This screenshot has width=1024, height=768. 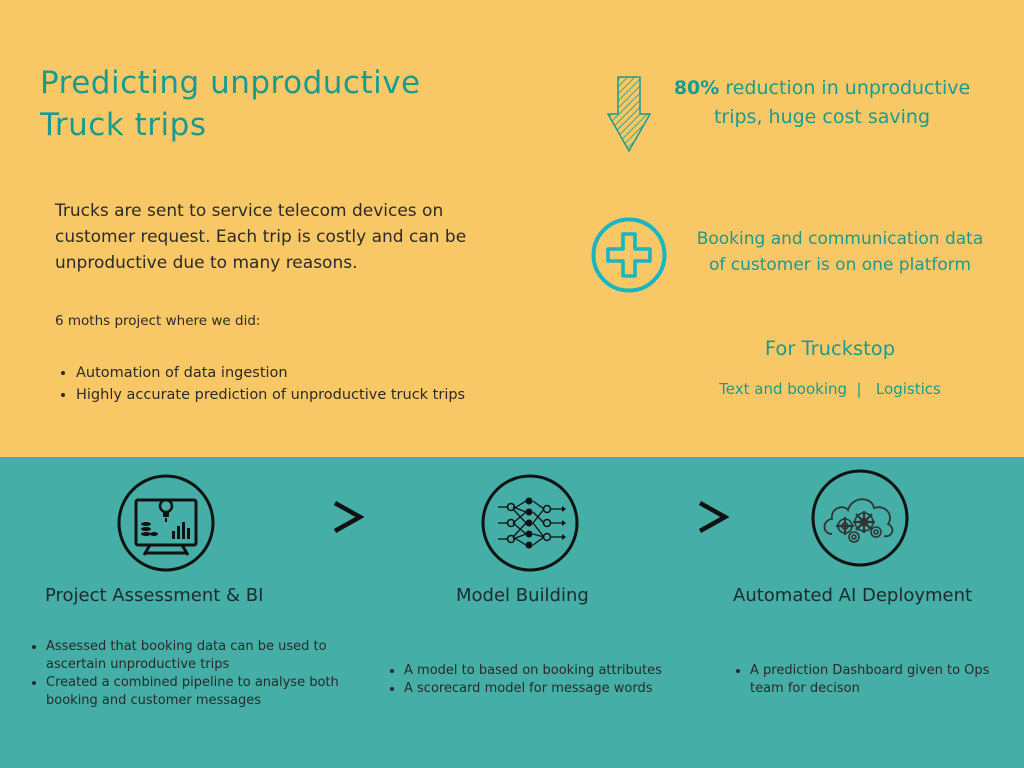 I want to click on client-label: For Truckstop, so click(x=830, y=348).